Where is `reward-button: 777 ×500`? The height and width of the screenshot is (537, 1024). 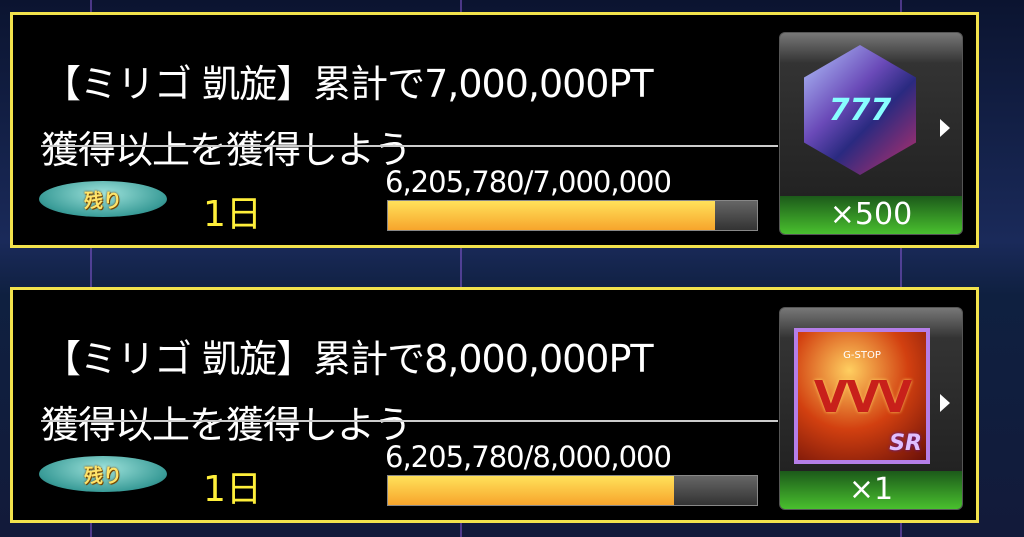 reward-button: 777 ×500 is located at coordinates (871, 133).